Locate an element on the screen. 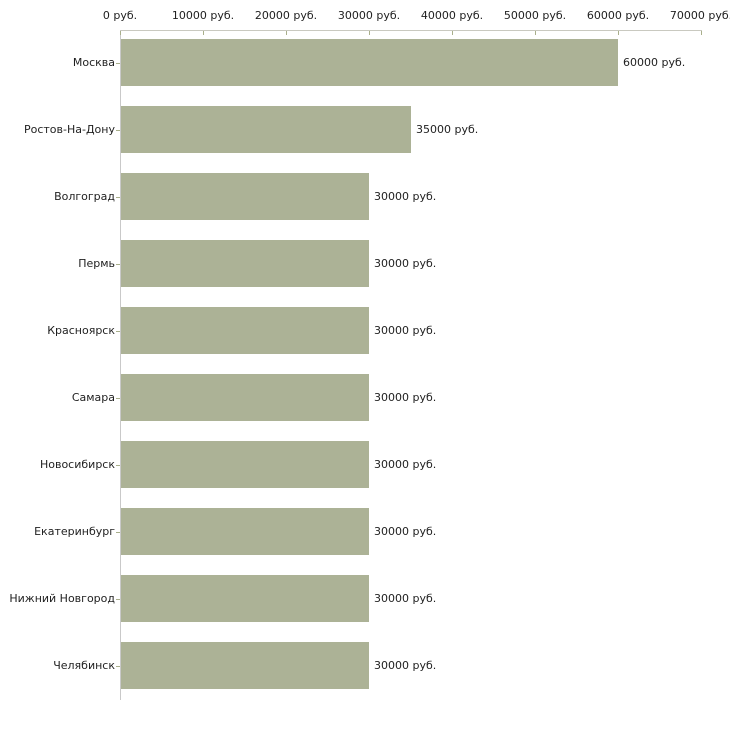 The image size is (730, 730). x-axis-tick-label: 50000 руб. is located at coordinates (535, 15).